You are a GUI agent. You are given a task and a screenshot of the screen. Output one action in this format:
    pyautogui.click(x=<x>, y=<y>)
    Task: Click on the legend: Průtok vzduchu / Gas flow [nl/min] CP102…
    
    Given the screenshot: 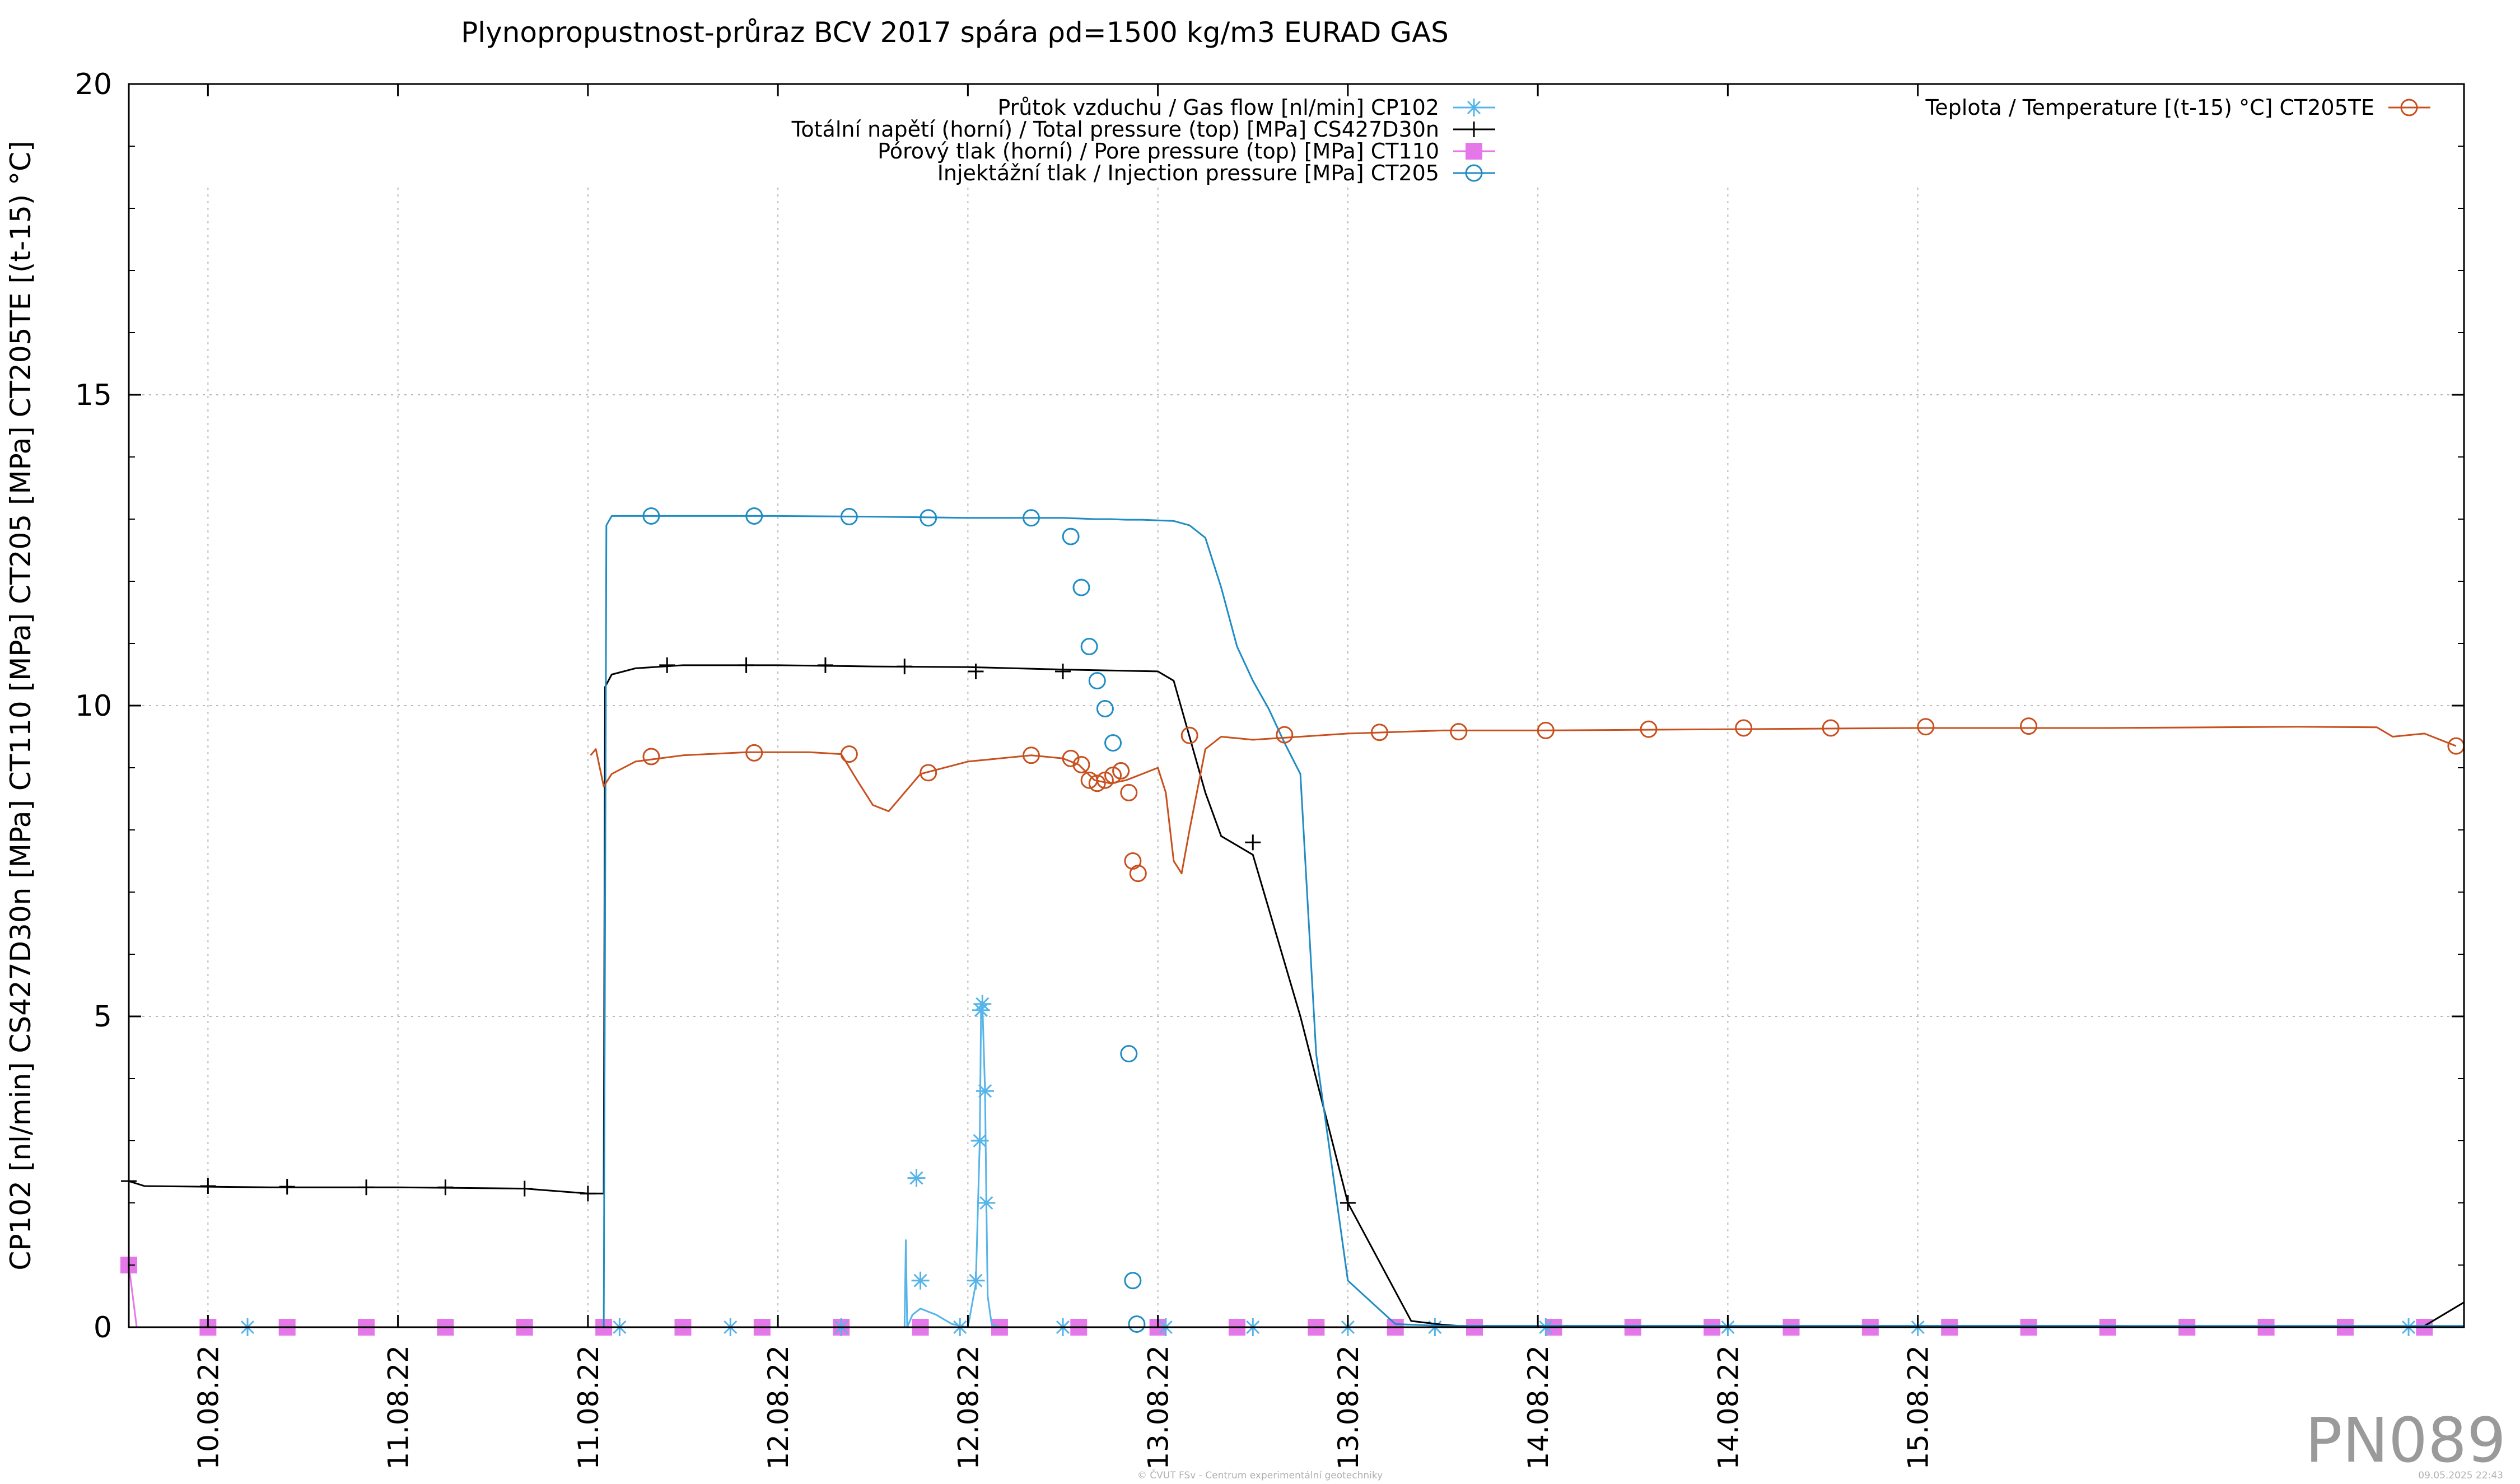 What is the action you would take?
    pyautogui.click(x=1611, y=140)
    